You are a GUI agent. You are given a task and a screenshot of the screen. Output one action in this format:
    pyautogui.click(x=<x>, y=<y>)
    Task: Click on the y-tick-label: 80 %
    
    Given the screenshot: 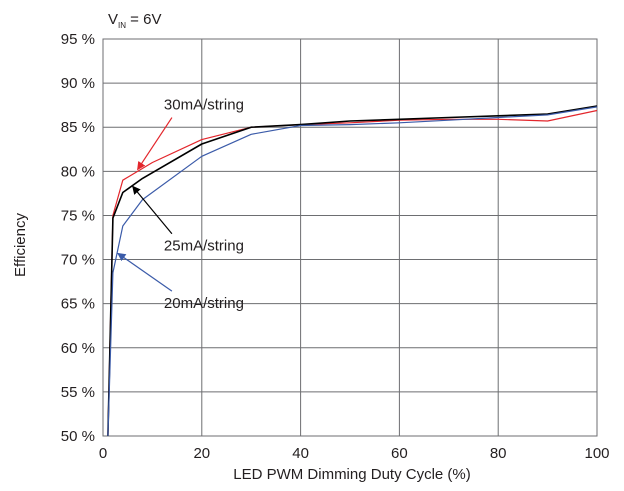 What is the action you would take?
    pyautogui.click(x=78, y=171)
    